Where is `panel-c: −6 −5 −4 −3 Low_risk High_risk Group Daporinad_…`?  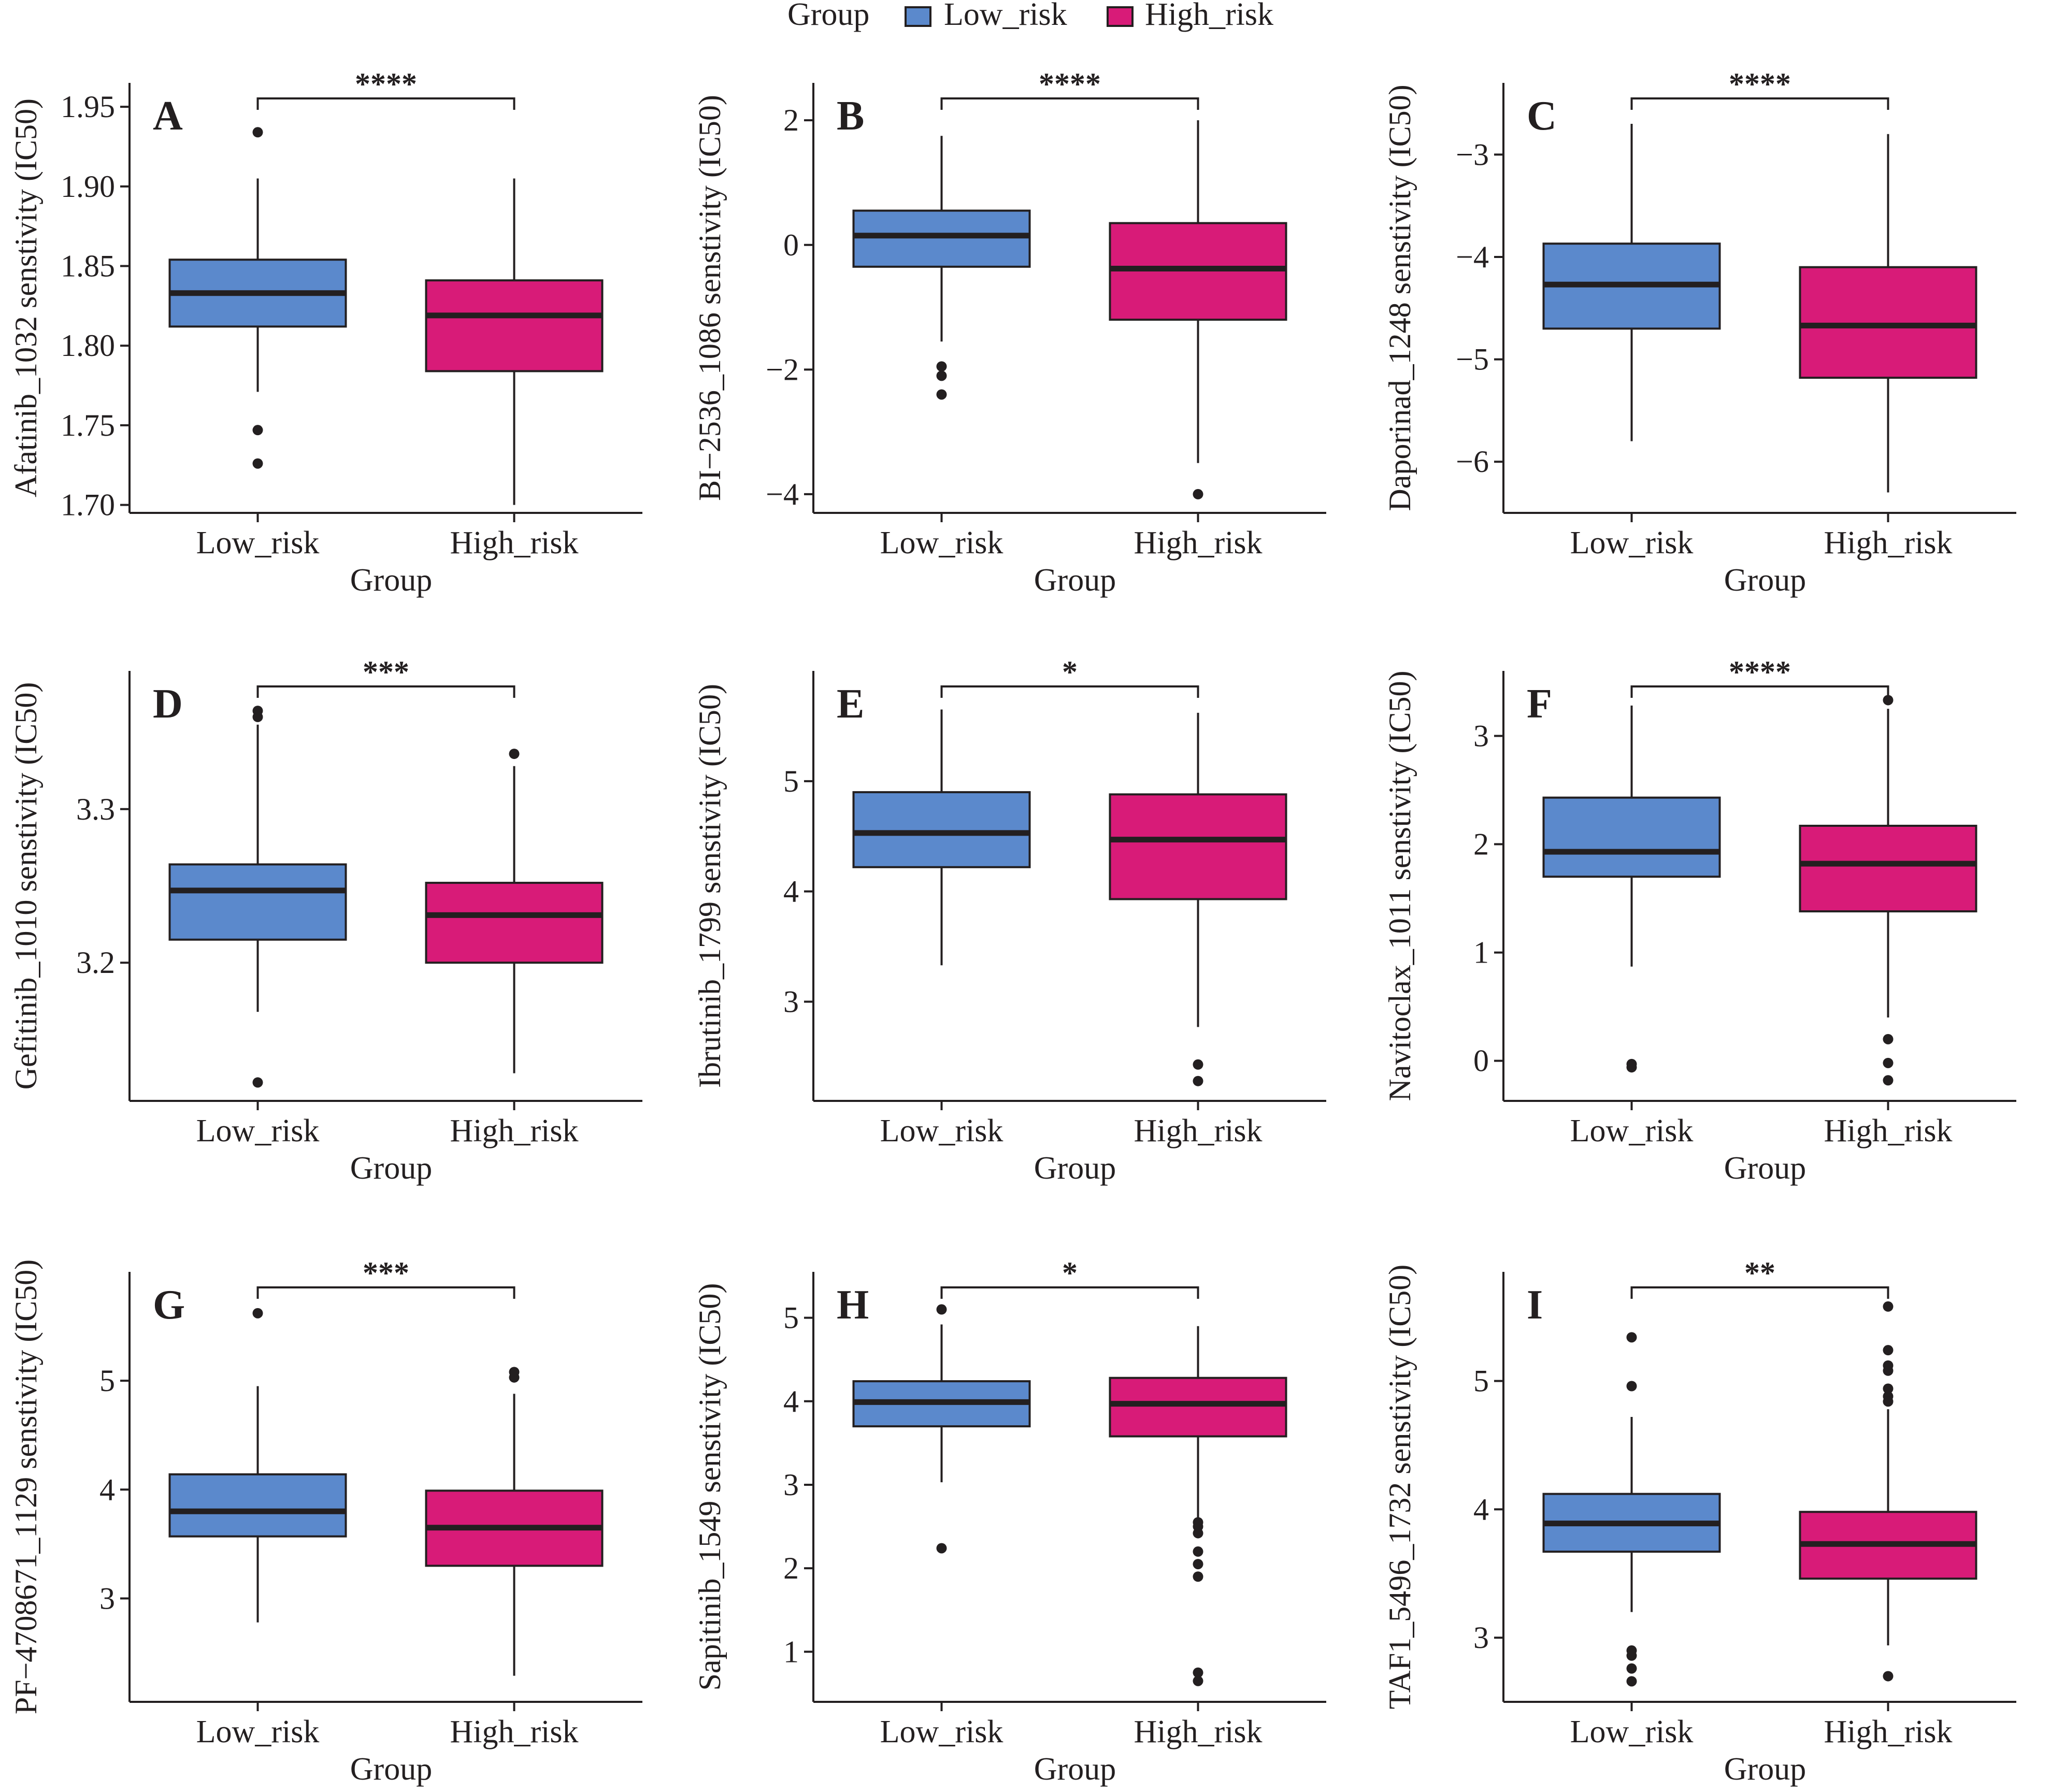
panel-c: −6 −5 −4 −3 Low_risk High_risk Group Daporinad_… is located at coordinates (1699, 332).